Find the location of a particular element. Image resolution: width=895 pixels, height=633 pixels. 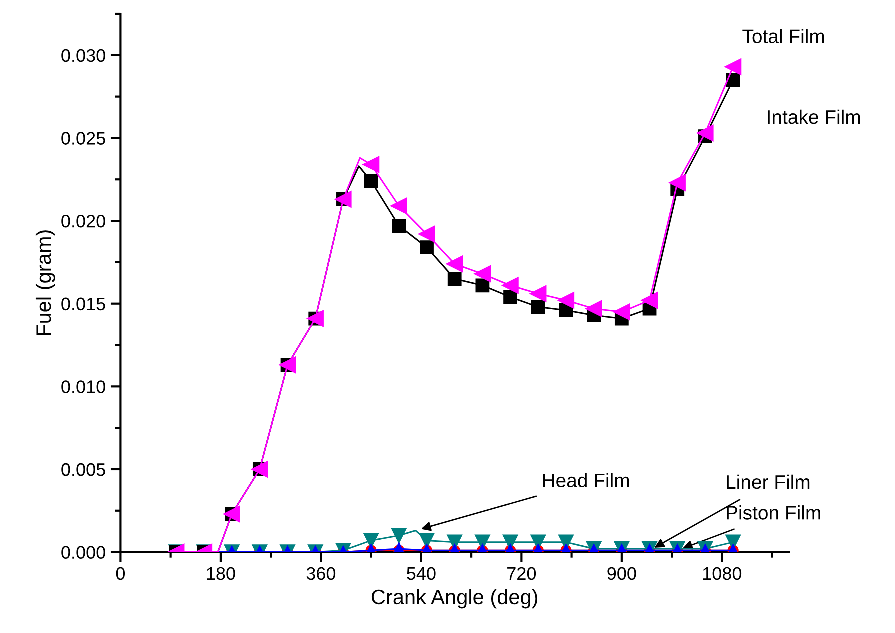

y-axis-title: Fuel (gram) is located at coordinates (46, 283).